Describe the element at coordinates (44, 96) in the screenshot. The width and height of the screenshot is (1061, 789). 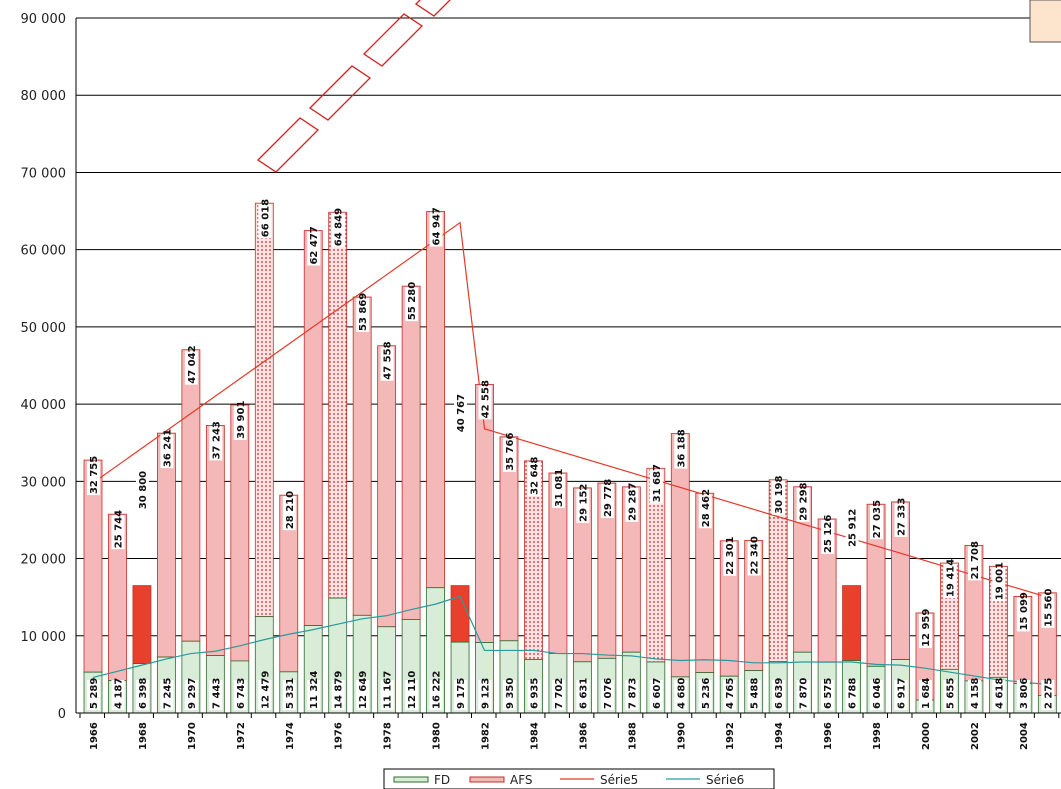
I see `y-tick-label: 80 000` at that location.